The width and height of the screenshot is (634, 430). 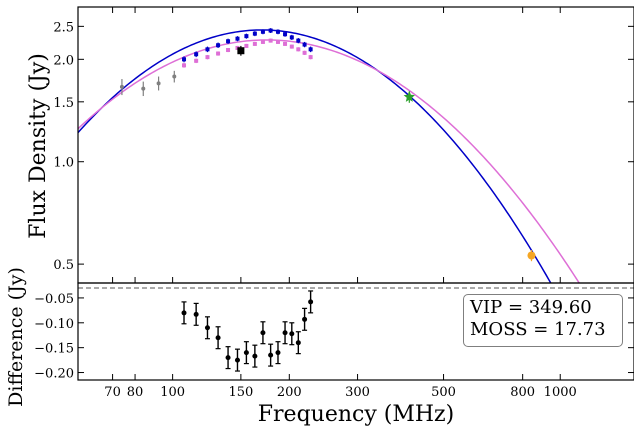 What do you see at coordinates (538, 329) in the screenshot?
I see `moss-stat: MOSS = 17.73` at bounding box center [538, 329].